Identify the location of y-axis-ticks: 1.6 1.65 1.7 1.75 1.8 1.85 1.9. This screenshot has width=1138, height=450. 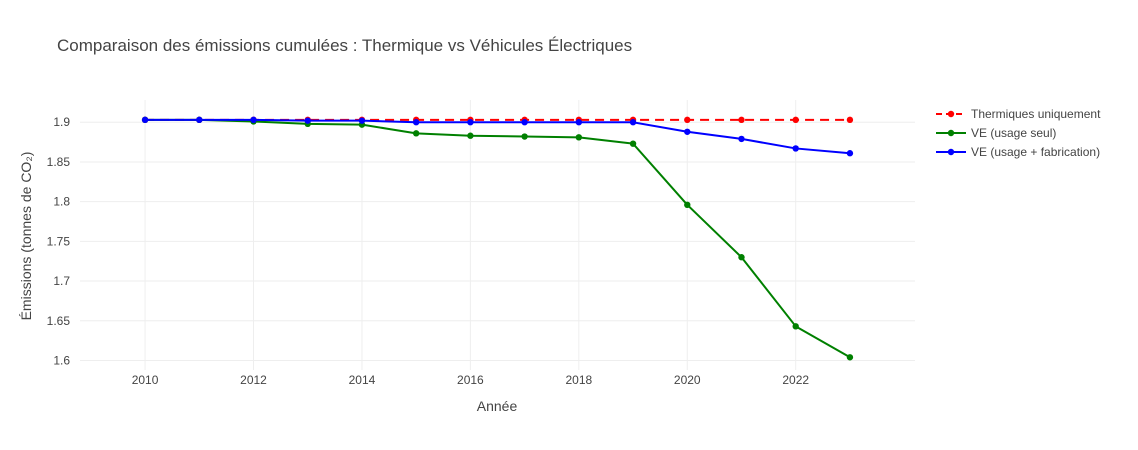
(59, 241).